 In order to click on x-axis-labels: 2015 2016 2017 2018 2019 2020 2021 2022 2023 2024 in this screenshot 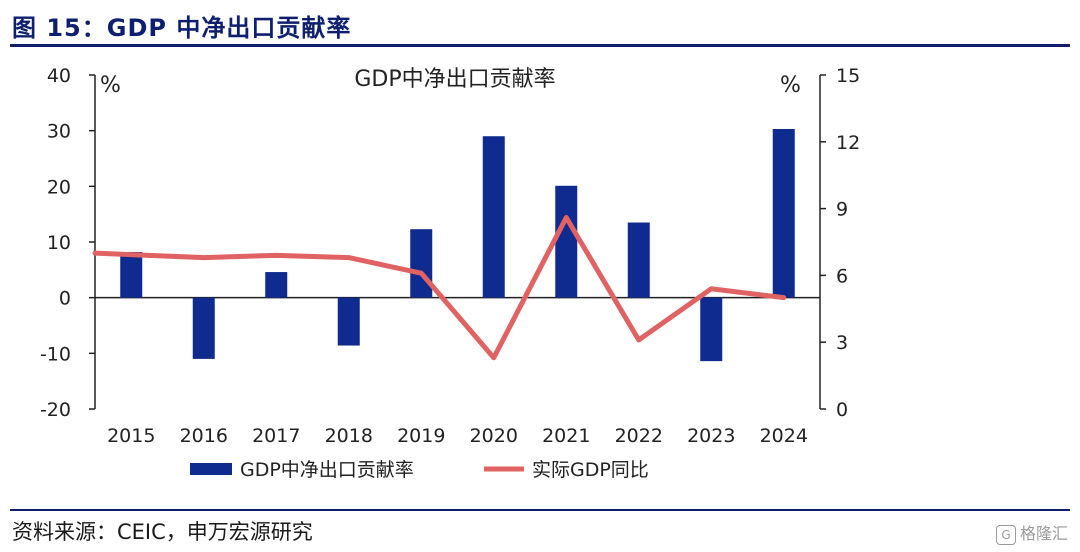, I will do `click(457, 436)`.